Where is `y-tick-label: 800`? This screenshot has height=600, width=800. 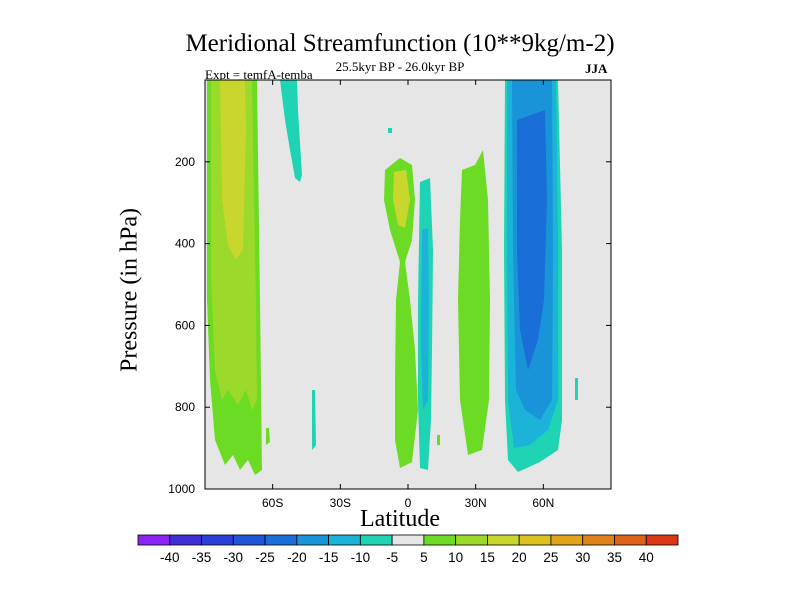 y-tick-label: 800 is located at coordinates (185, 407).